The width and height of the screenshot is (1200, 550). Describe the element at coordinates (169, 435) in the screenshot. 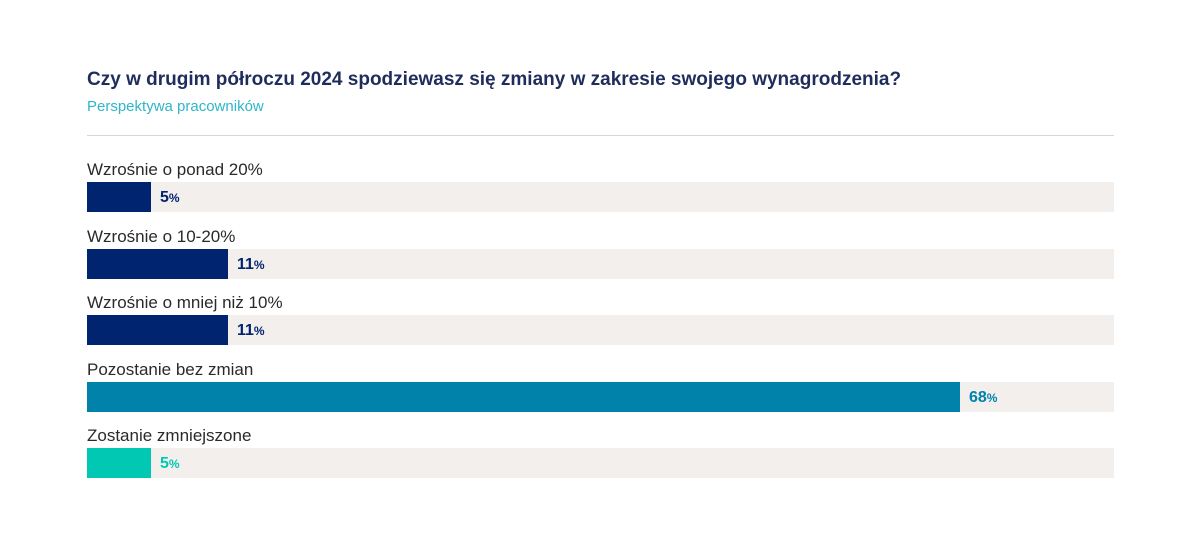

I see `category-label: Zostanie zmniejszone` at that location.